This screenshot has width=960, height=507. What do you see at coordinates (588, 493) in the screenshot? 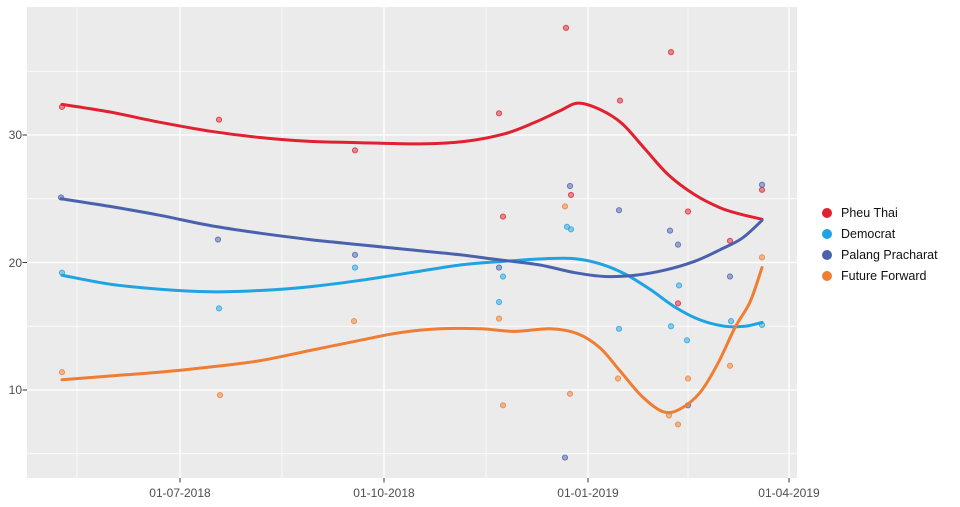
I see `x-tick-label: 01-01-2019` at bounding box center [588, 493].